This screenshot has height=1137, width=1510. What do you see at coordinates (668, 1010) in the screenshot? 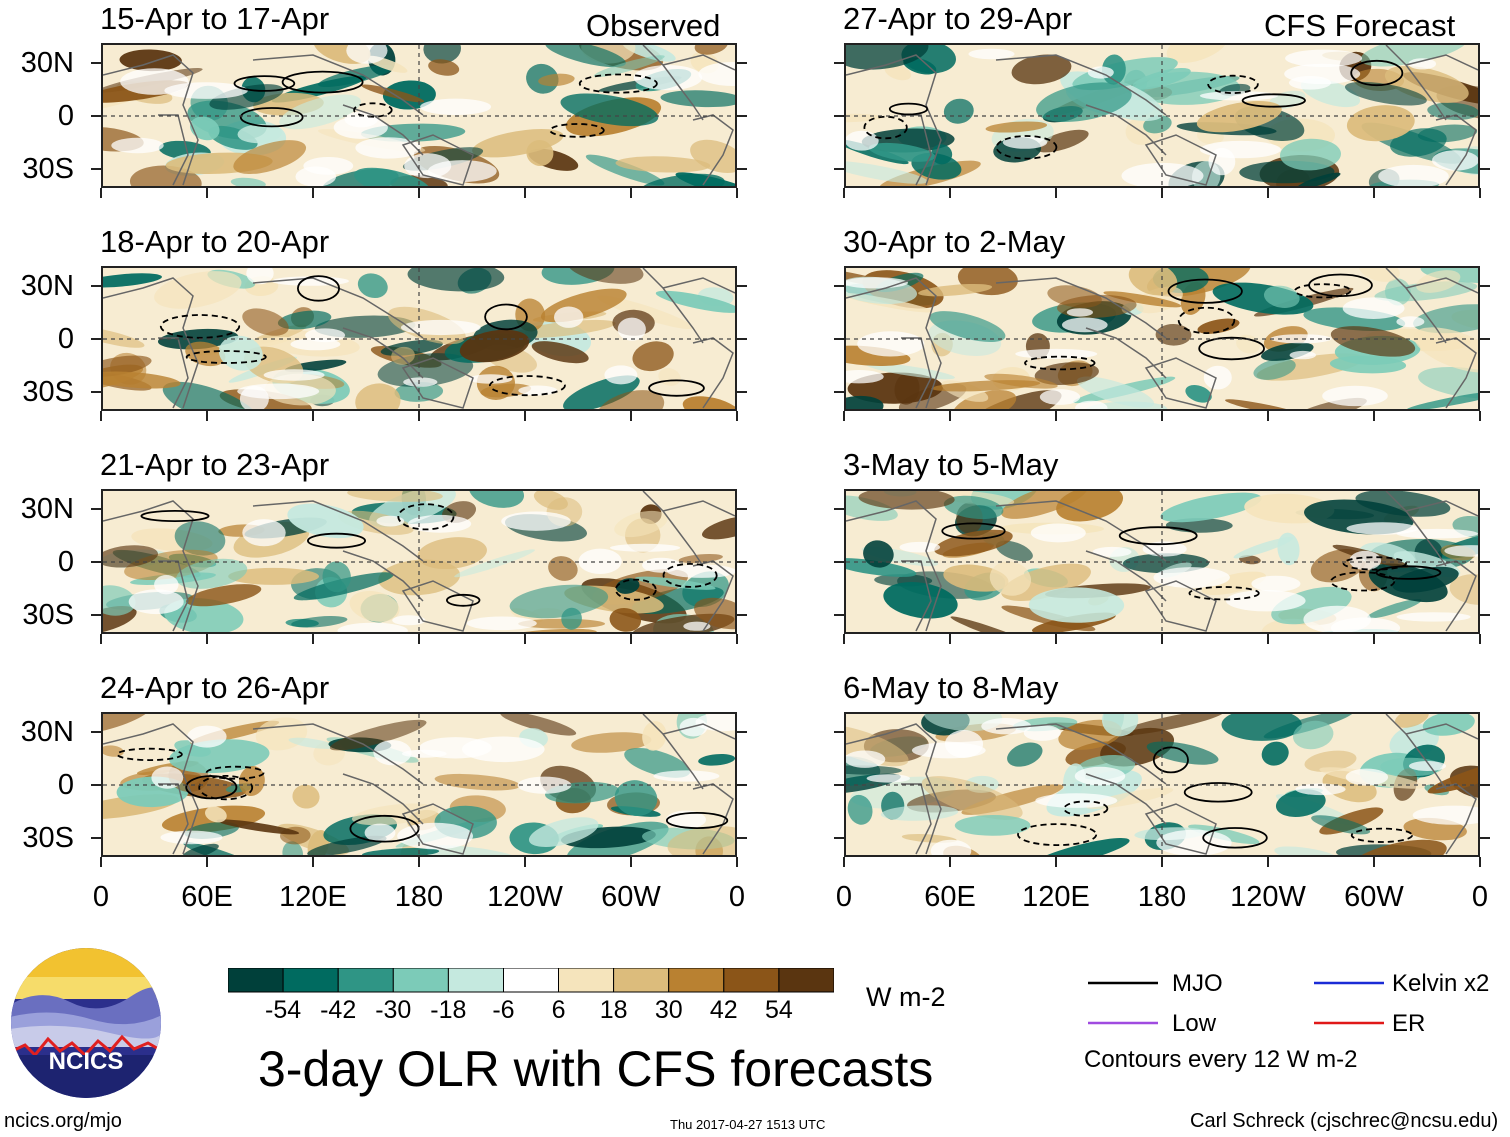
I see `colorbar-tick-label: 30` at bounding box center [668, 1010].